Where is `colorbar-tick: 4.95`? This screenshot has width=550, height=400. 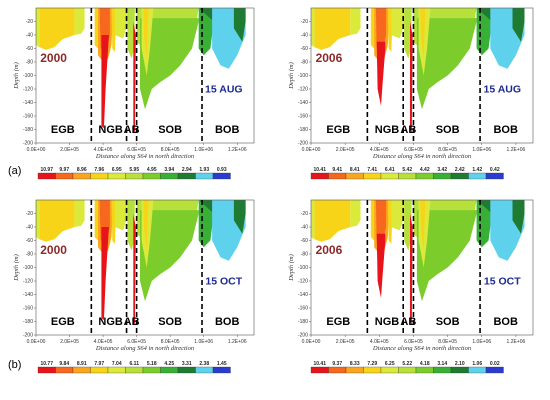 colorbar-tick: 4.95 is located at coordinates (152, 170).